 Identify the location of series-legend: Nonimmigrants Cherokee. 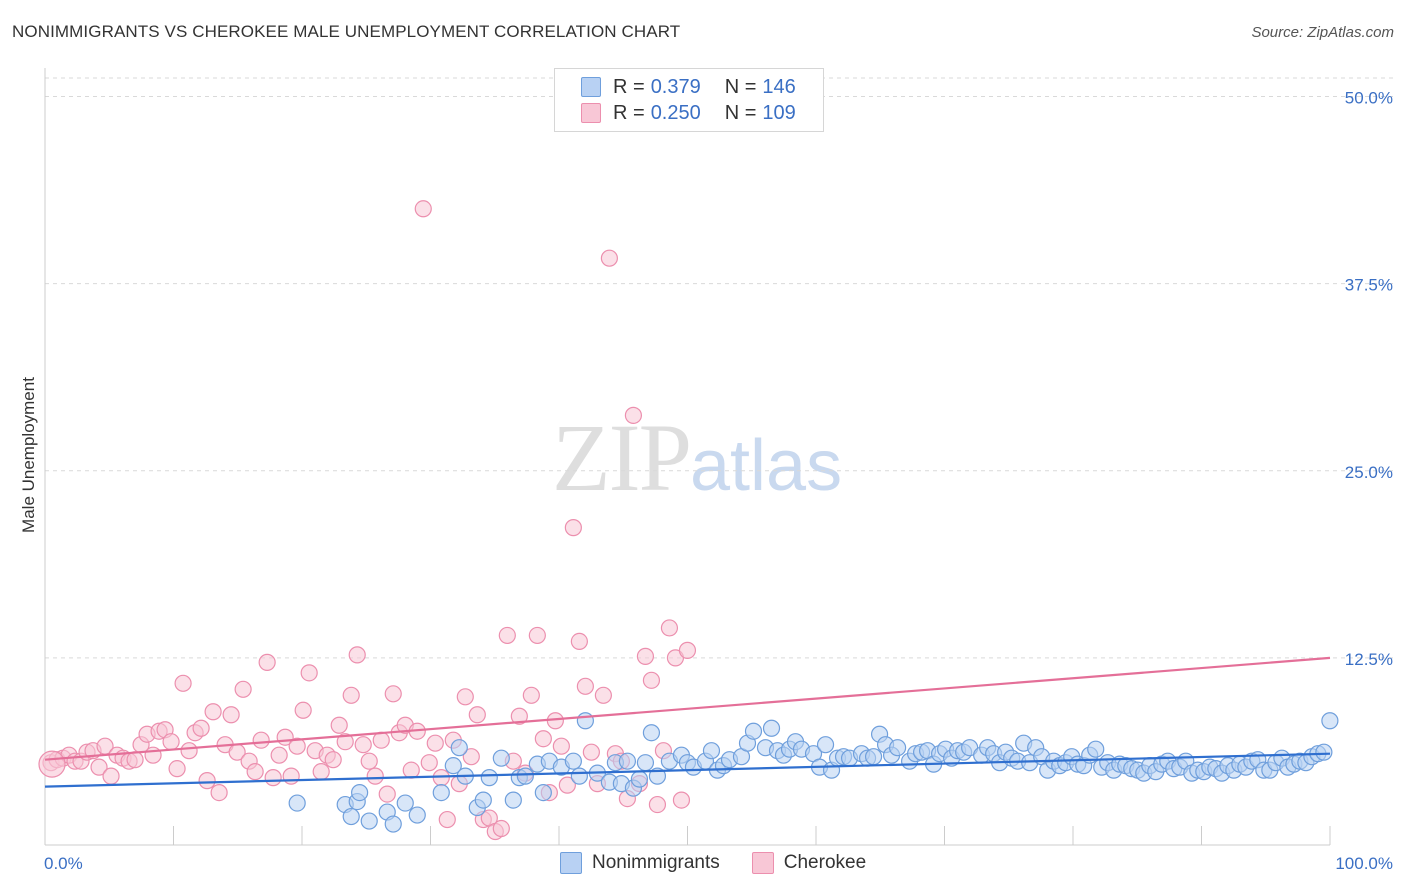
(729, 863).